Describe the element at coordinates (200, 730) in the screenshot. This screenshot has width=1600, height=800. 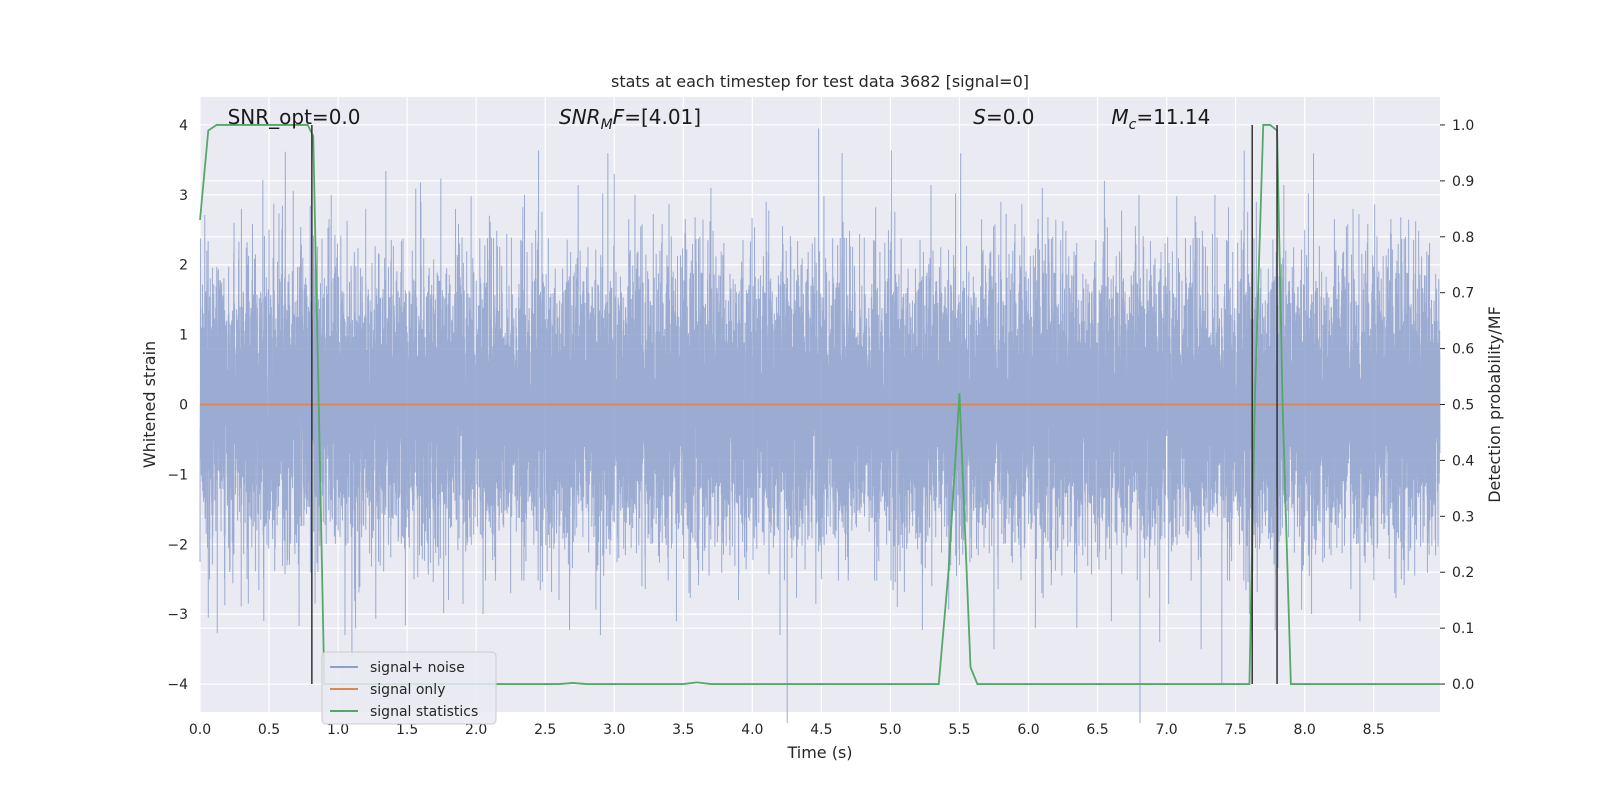
I see `x-tick-label: 0.0` at that location.